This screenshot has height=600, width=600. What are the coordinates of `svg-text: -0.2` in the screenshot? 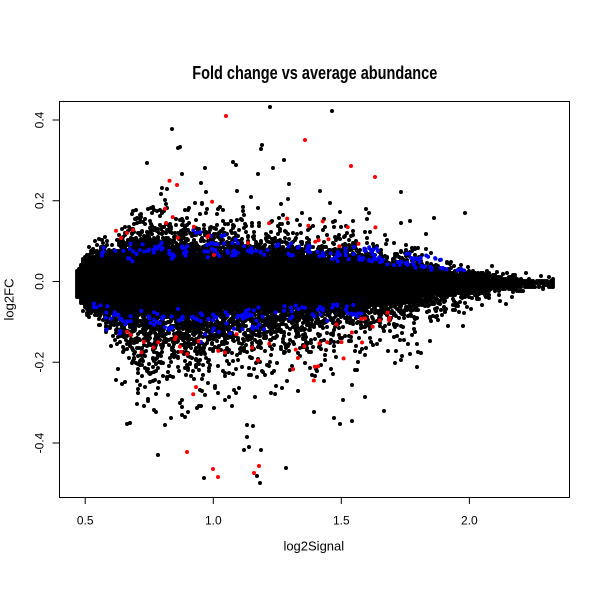 It's located at (40, 362).